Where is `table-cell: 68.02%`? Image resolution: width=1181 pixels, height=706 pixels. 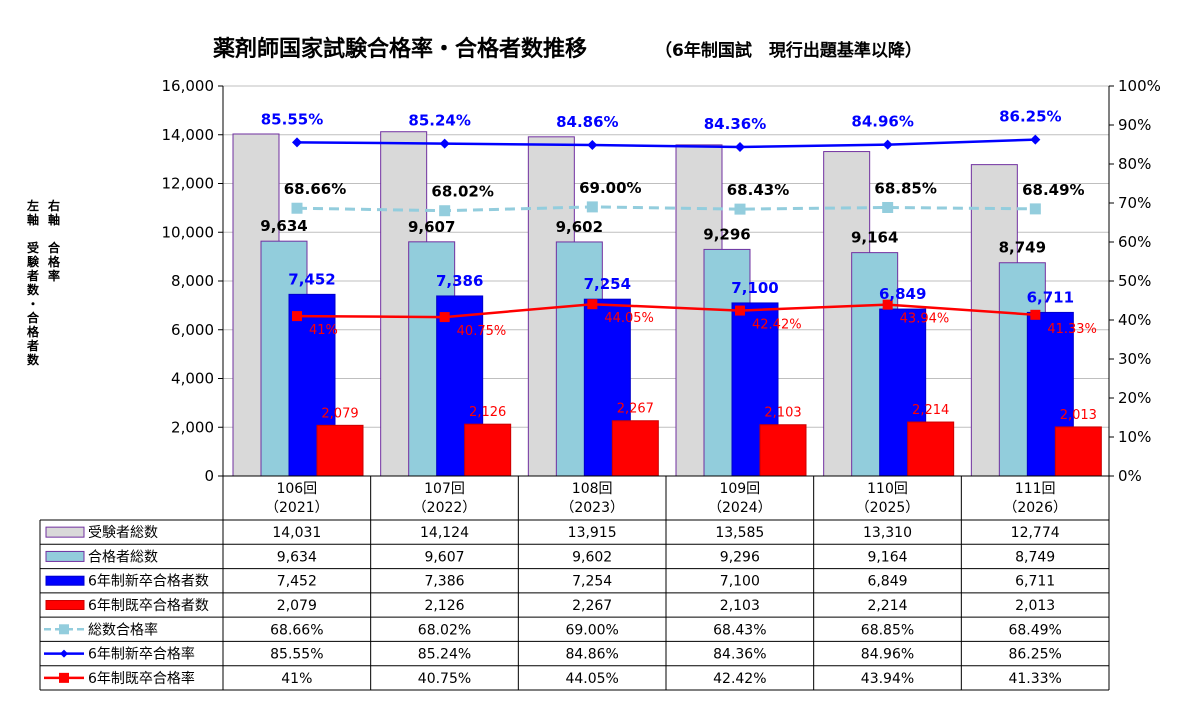
table-cell: 68.02% is located at coordinates (444, 630).